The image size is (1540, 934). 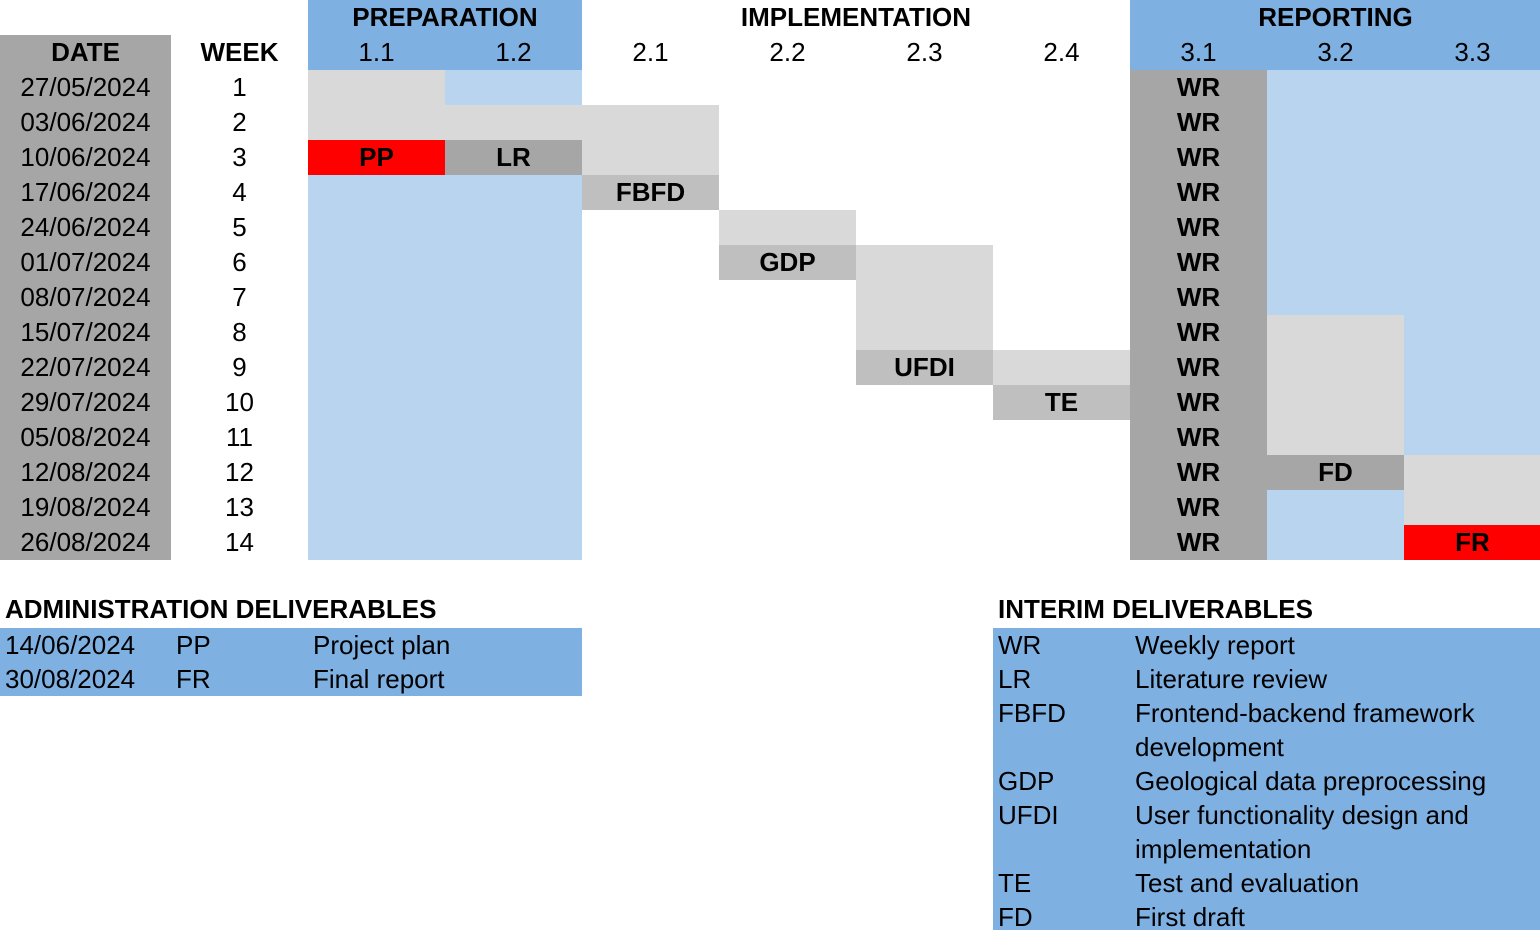 What do you see at coordinates (239, 192) in the screenshot?
I see `week-cell: 4` at bounding box center [239, 192].